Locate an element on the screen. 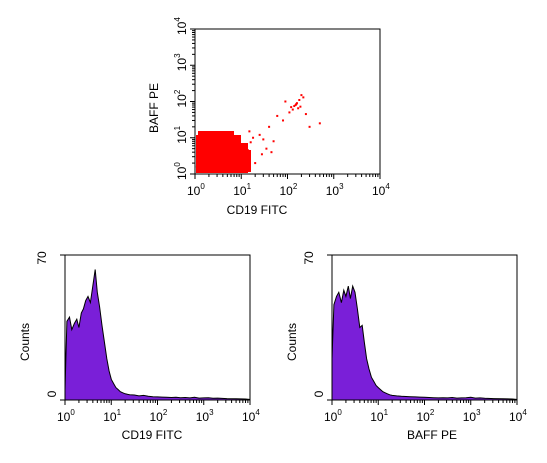 This screenshot has height=463, width=547. cd19-histogram-area is located at coordinates (157, 335).